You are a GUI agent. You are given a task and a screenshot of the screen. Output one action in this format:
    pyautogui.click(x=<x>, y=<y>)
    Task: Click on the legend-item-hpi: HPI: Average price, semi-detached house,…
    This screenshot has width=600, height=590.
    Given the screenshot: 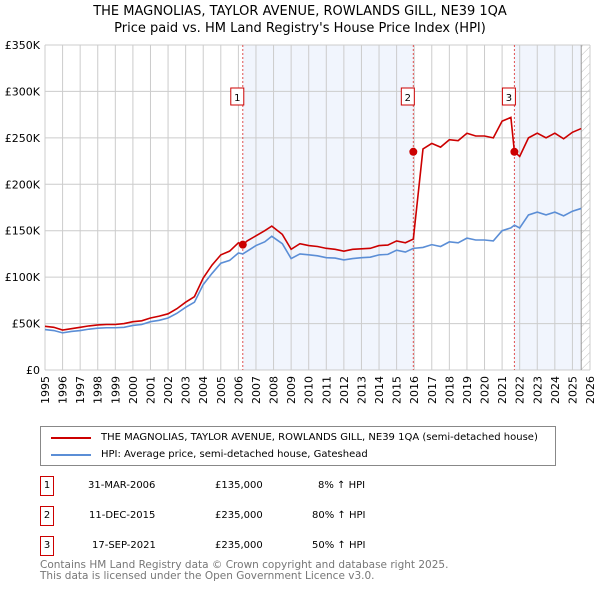 What is the action you would take?
    pyautogui.click(x=209, y=454)
    